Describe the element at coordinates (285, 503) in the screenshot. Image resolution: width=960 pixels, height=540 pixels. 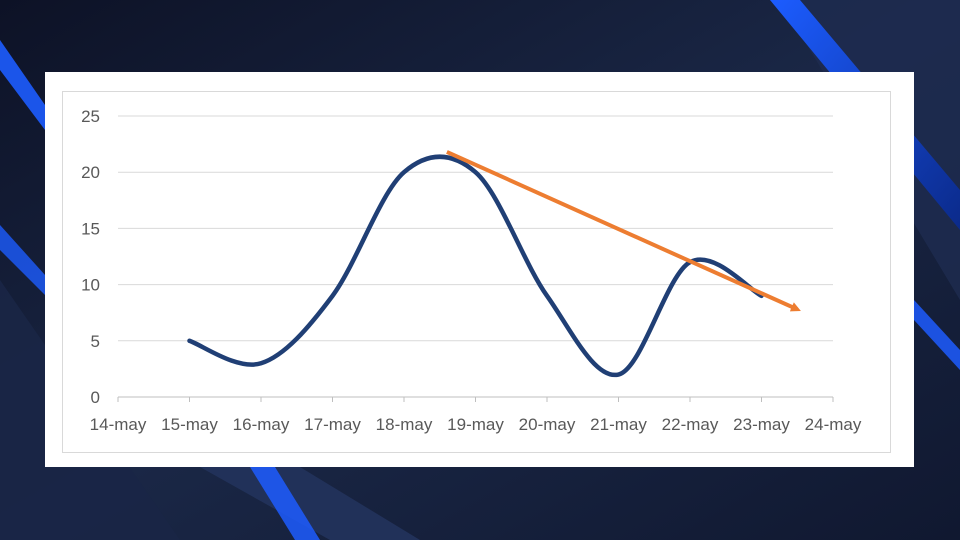
I see `bg-stripe-bottom` at that location.